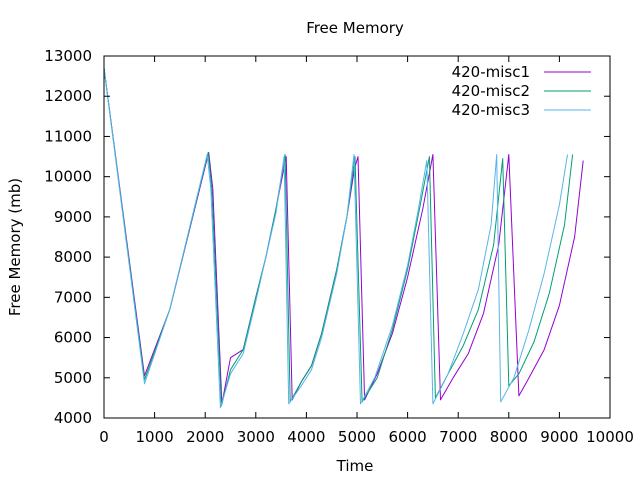  I want to click on x-tick-label: 3000, so click(256, 437).